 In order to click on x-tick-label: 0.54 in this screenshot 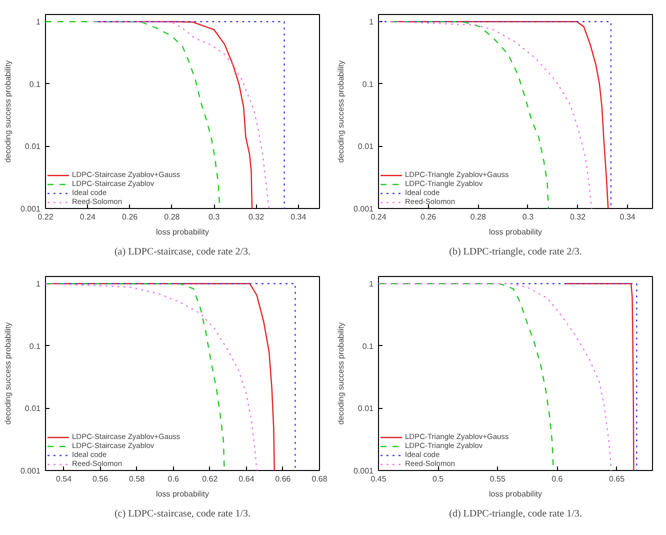, I will do `click(64, 479)`.